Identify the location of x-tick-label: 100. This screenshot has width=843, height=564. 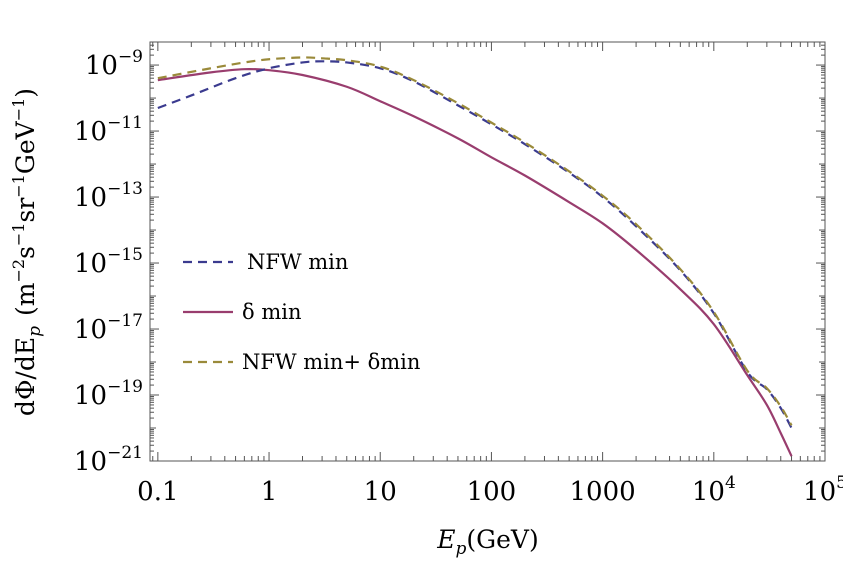
(492, 492).